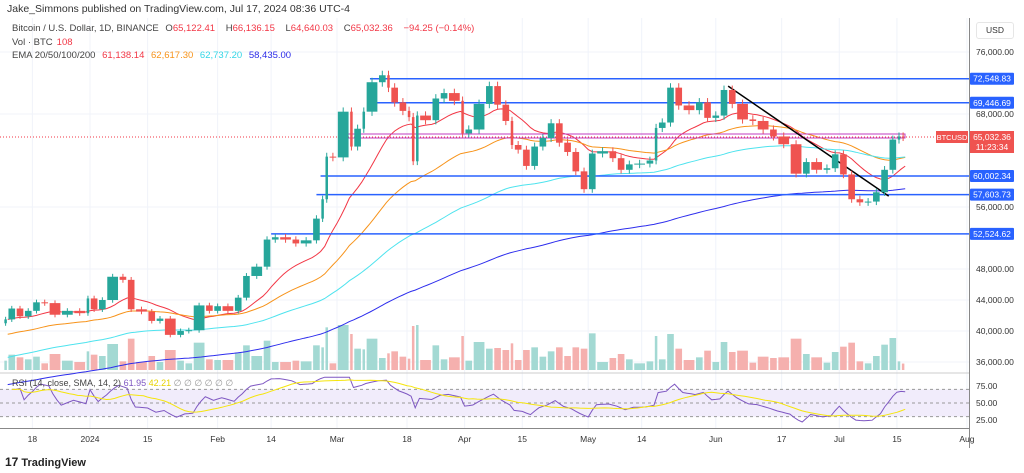 This screenshot has width=1024, height=473. Describe the element at coordinates (85, 28) in the screenshot. I see `symbol-name: Bitcoin / U.S. Dollar, 1D, BINANCE` at that location.